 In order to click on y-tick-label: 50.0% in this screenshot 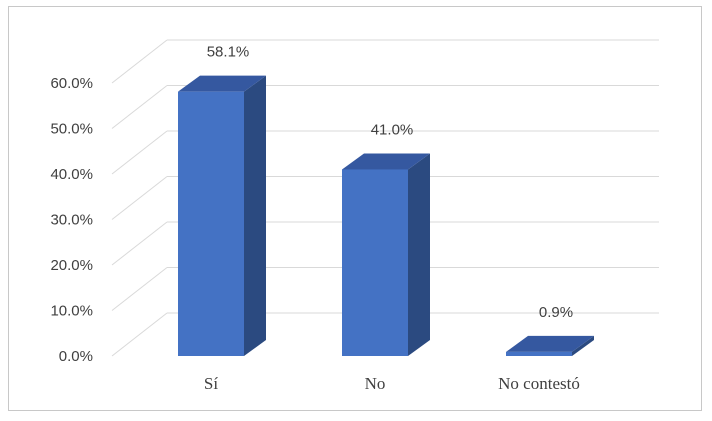, I will do `click(71, 129)`.